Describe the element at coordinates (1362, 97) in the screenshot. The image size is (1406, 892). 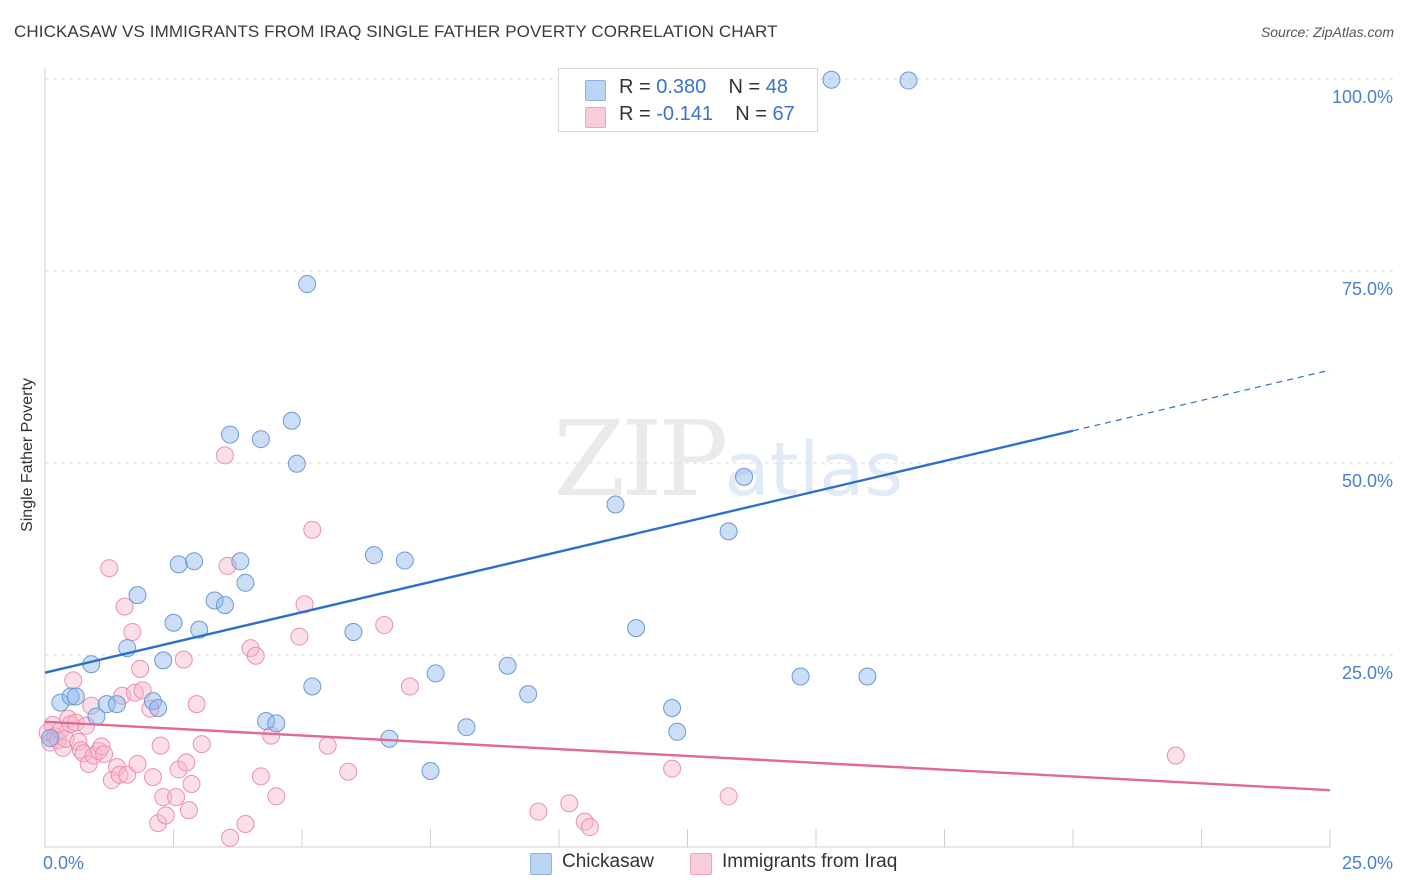
I see `y-tick-label-100: 100.0%` at that location.